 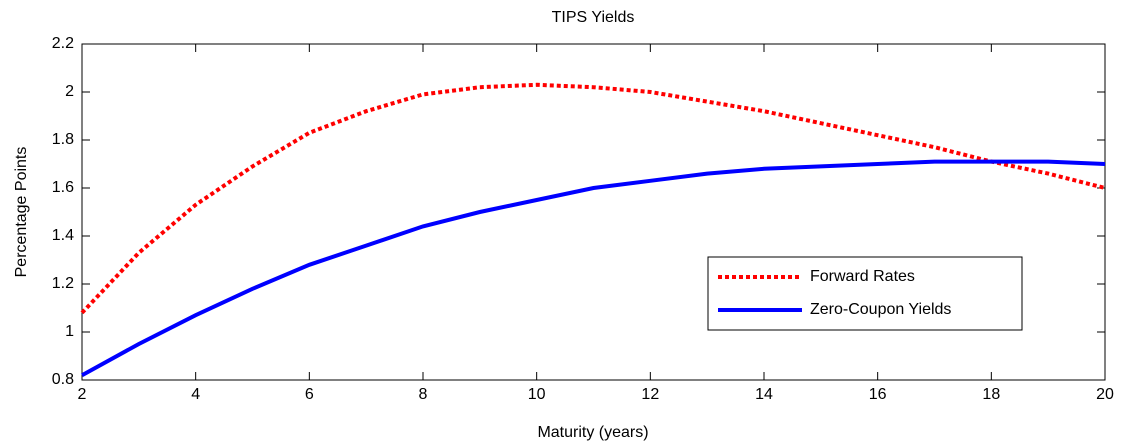 I want to click on x-tick-label: 4, so click(x=195, y=394).